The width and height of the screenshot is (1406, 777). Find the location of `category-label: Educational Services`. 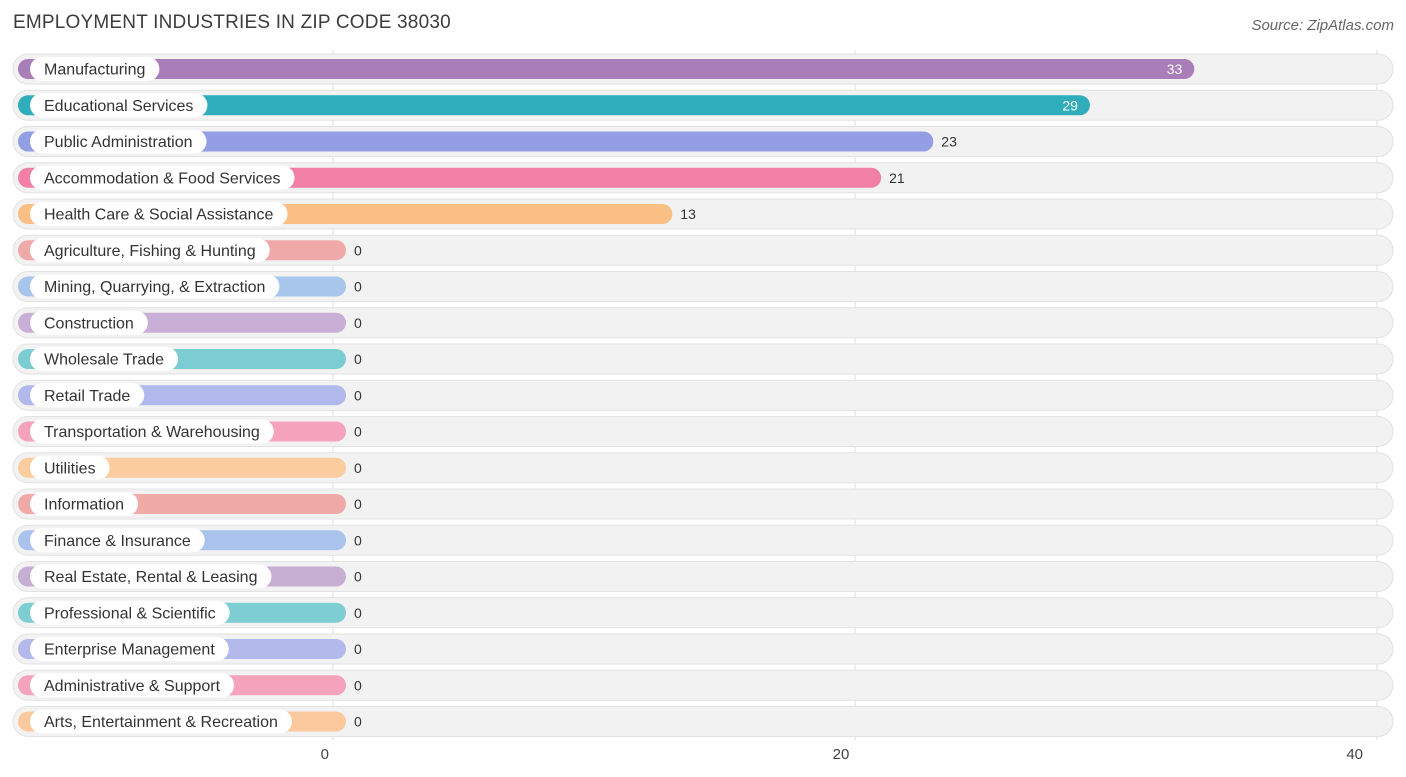

category-label: Educational Services is located at coordinates (118, 106).